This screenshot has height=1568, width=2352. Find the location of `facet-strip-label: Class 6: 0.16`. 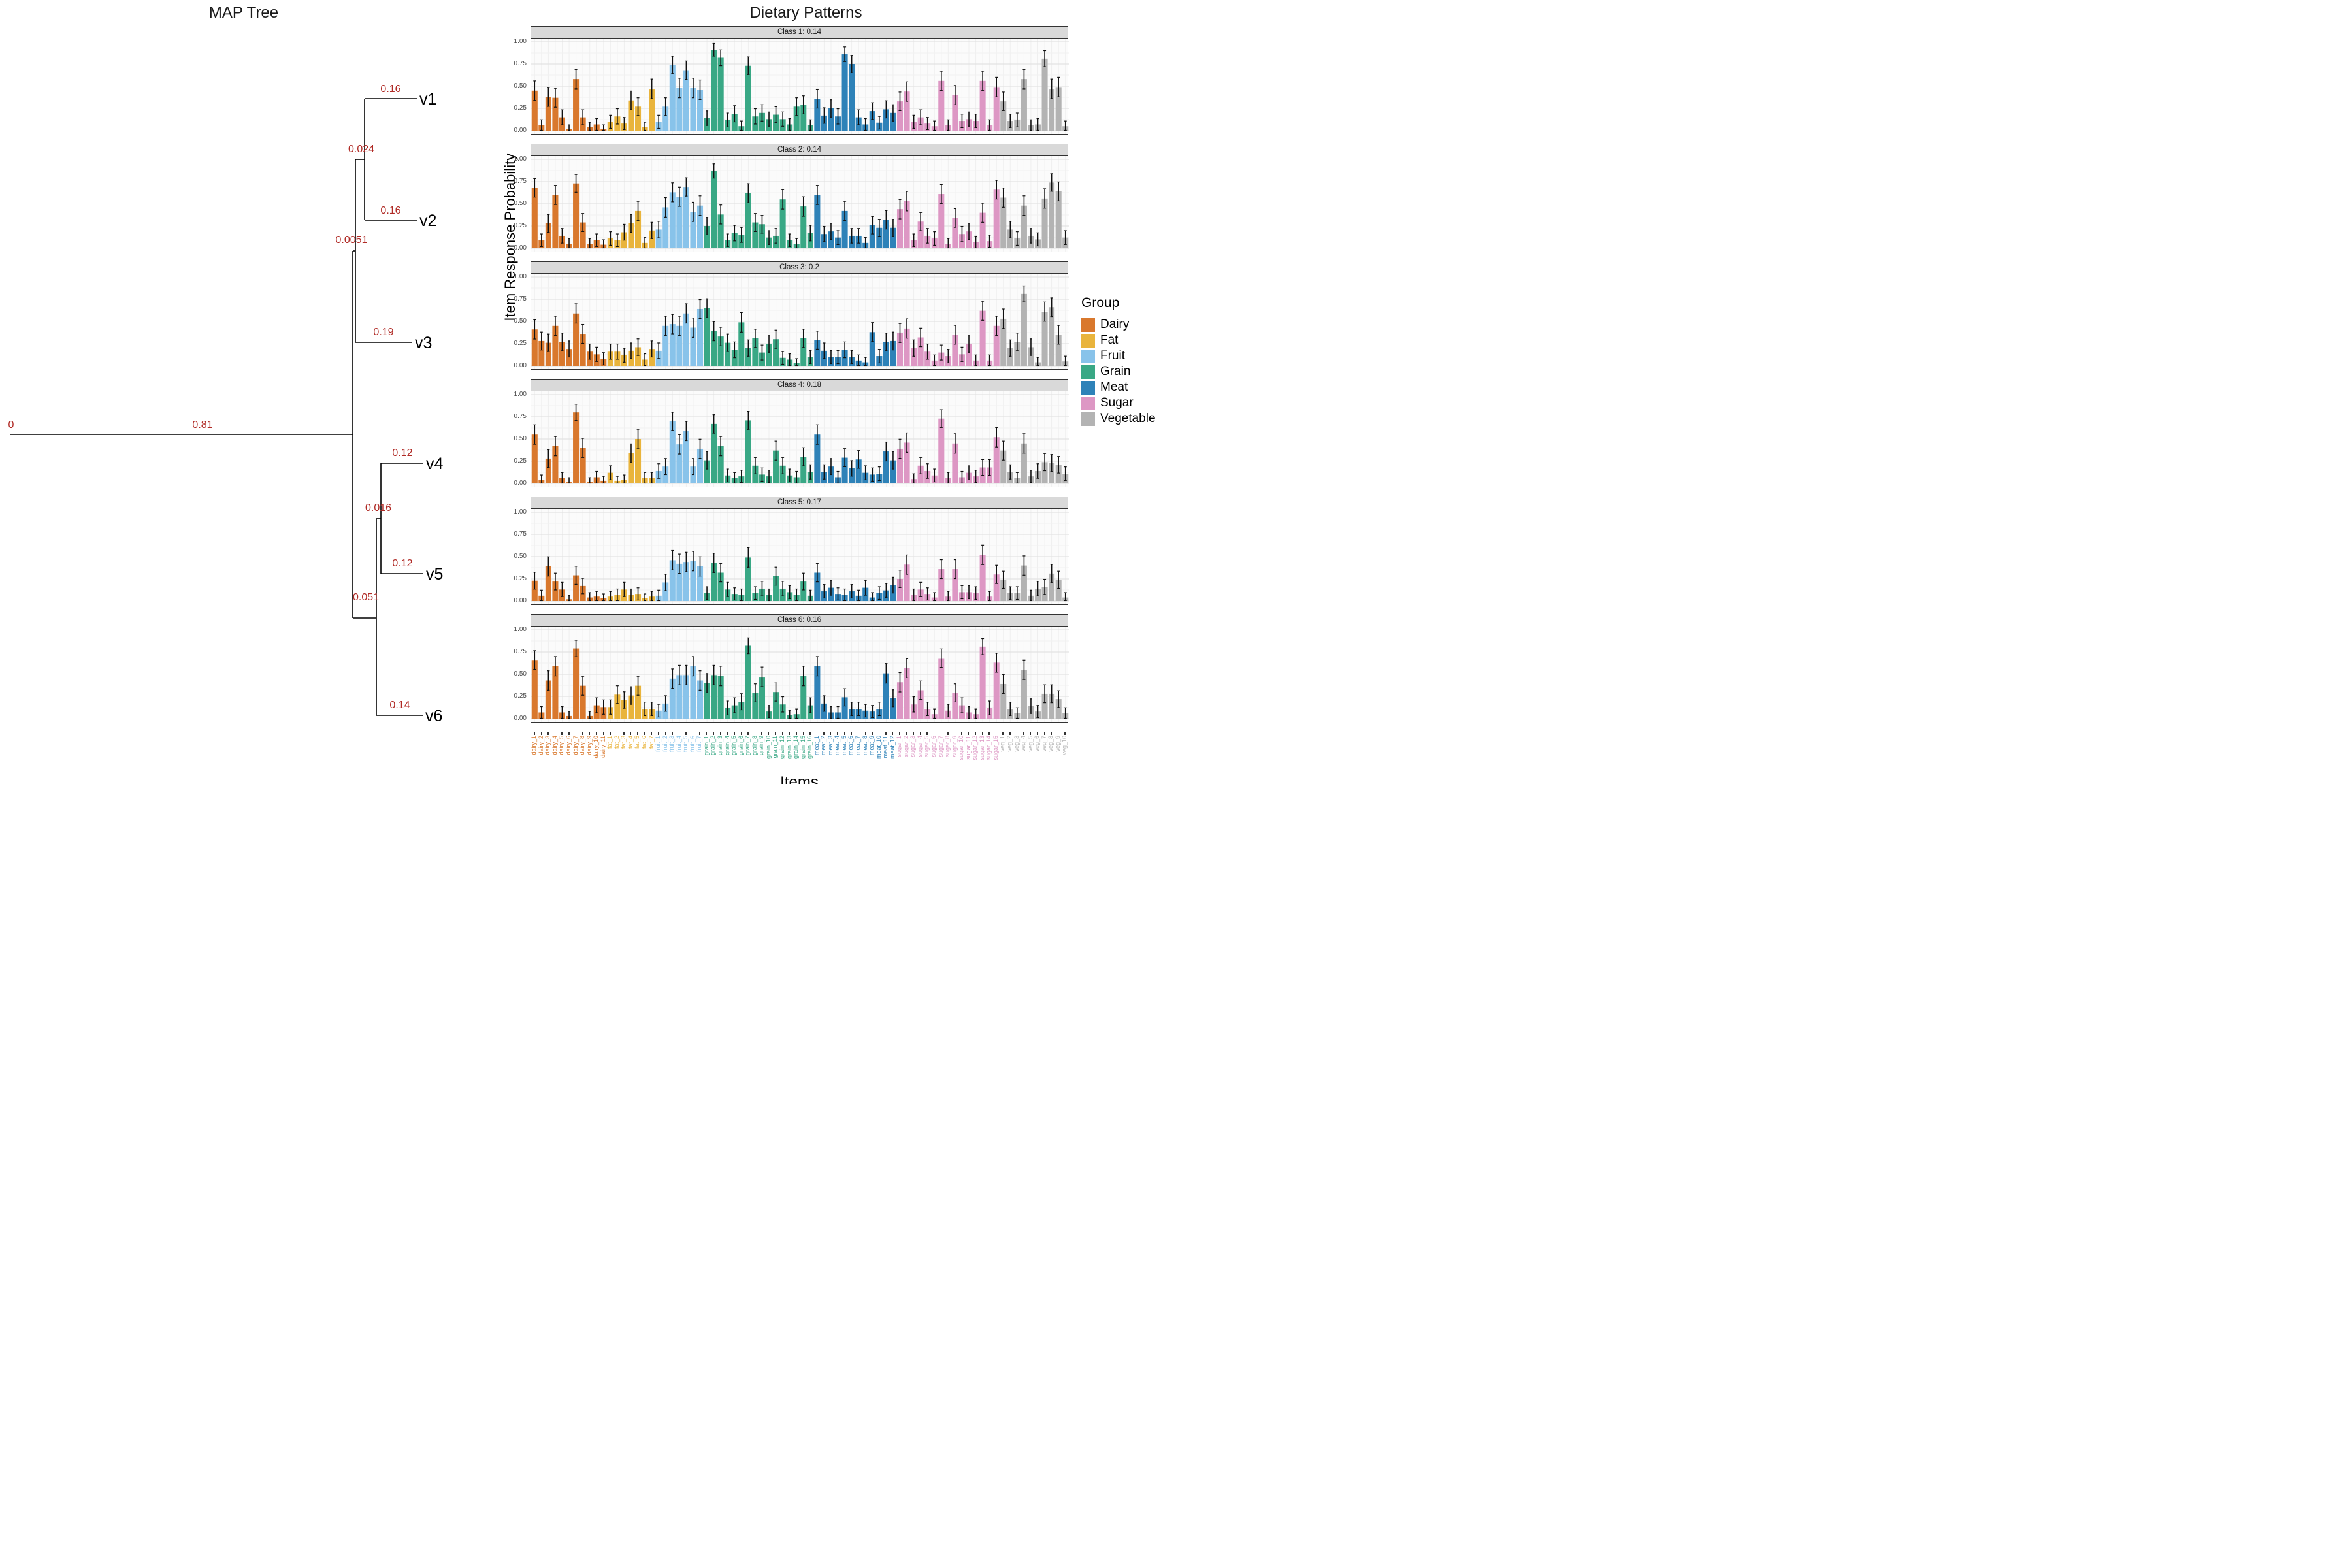

facet-strip-label: Class 6: 0.16 is located at coordinates (799, 620).